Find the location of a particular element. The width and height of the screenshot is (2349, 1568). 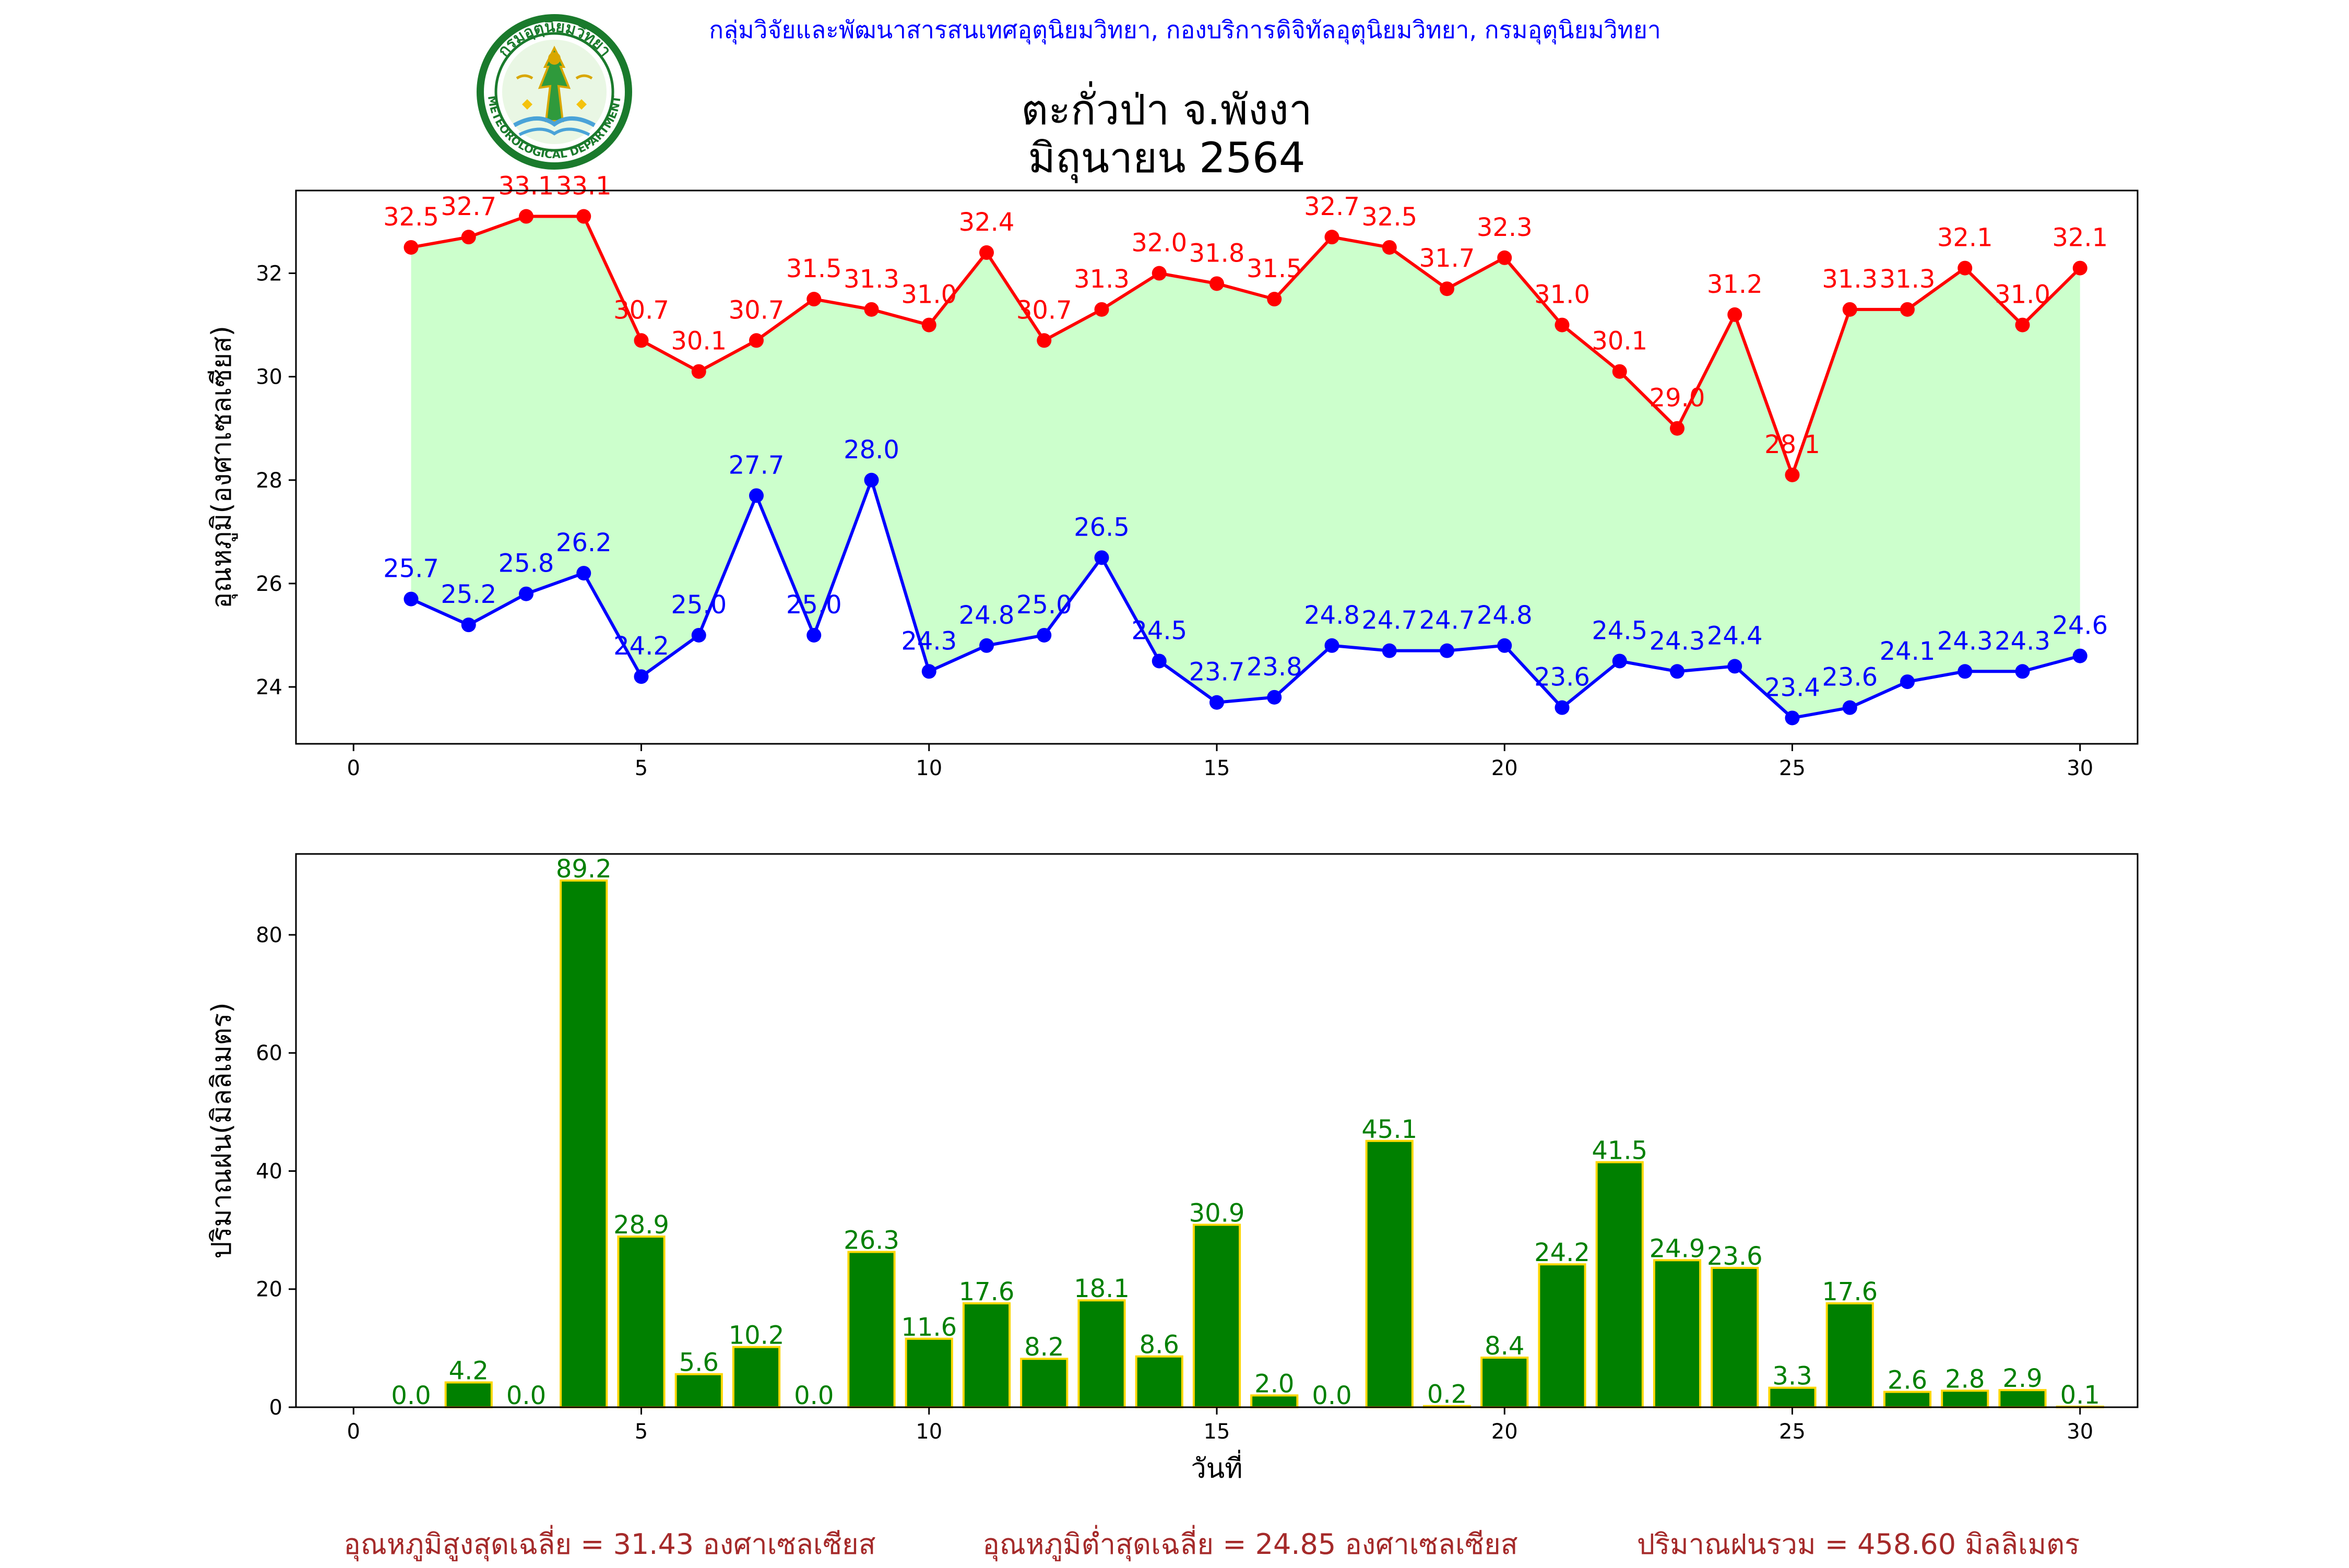

rainfall-y-tick-label: 60 is located at coordinates (269, 1053).